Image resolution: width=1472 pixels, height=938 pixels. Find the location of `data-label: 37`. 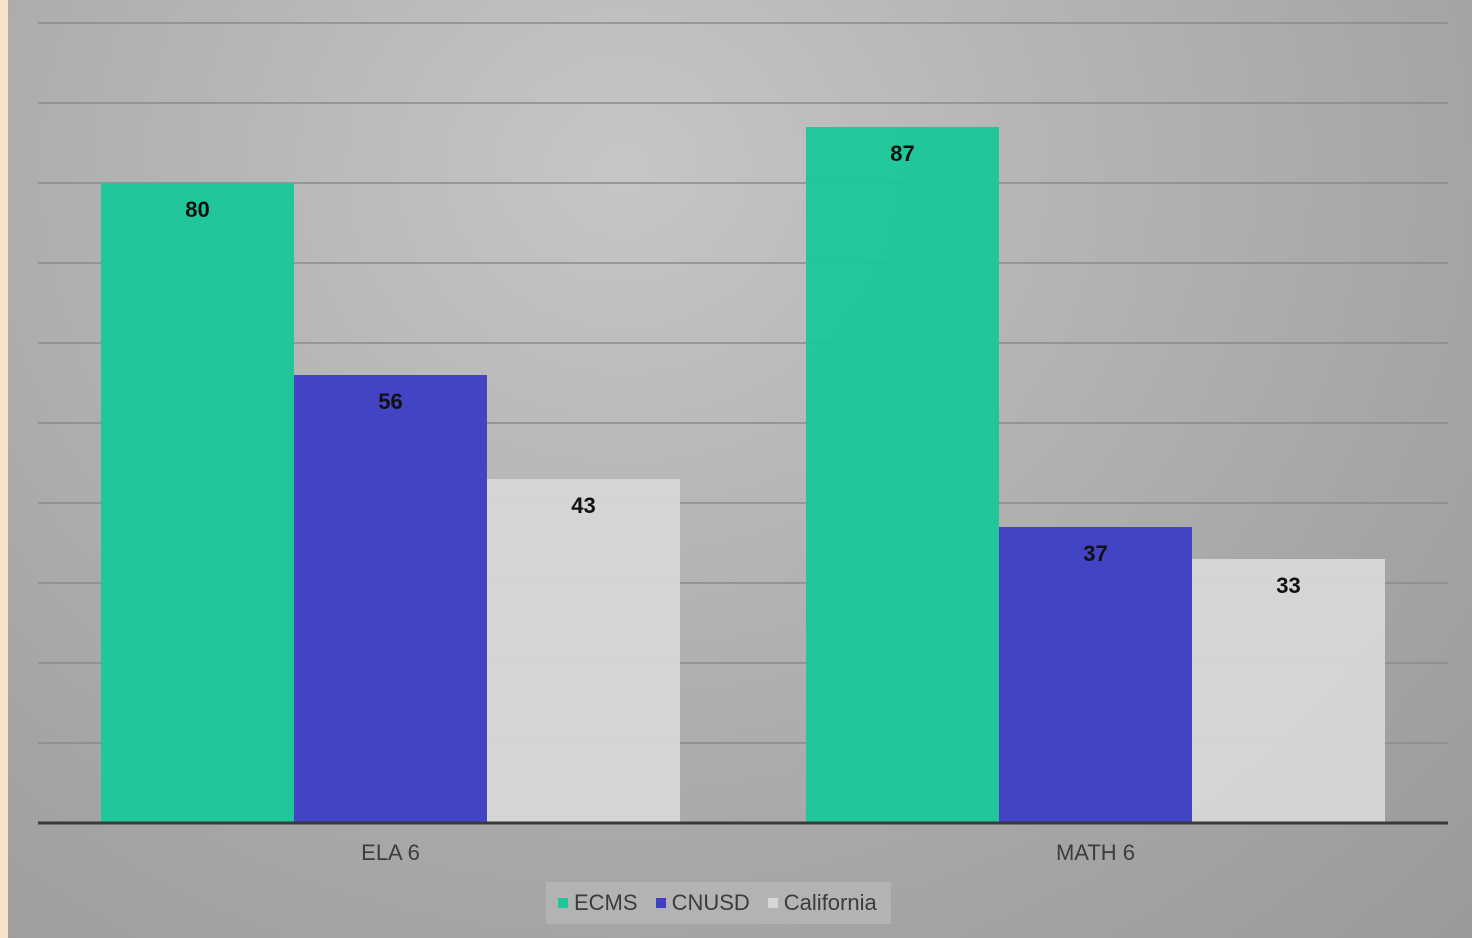

data-label: 37 is located at coordinates (1095, 553).